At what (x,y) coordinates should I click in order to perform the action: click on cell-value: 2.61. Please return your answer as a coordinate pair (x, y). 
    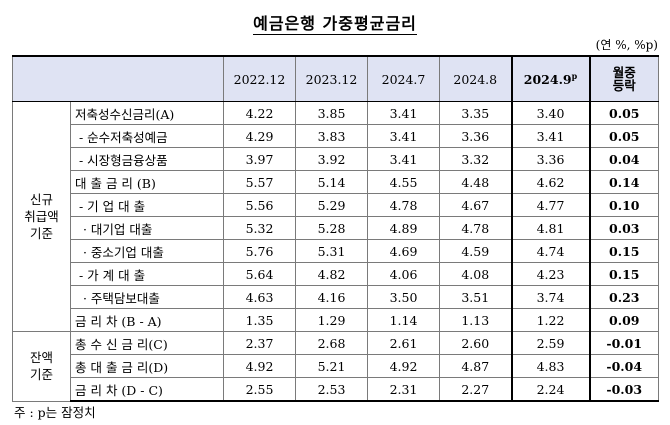
    Looking at the image, I should click on (403, 343).